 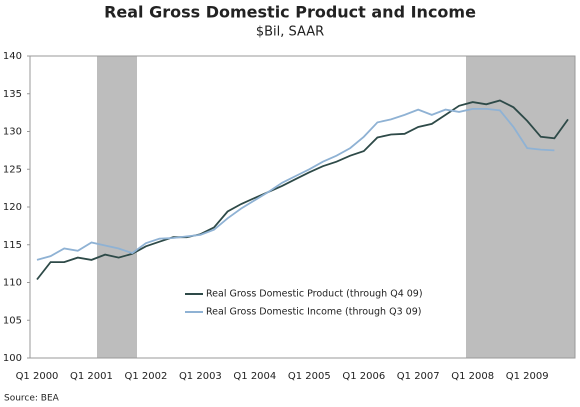 I want to click on x-tick-label: Q1 2007, so click(x=418, y=376).